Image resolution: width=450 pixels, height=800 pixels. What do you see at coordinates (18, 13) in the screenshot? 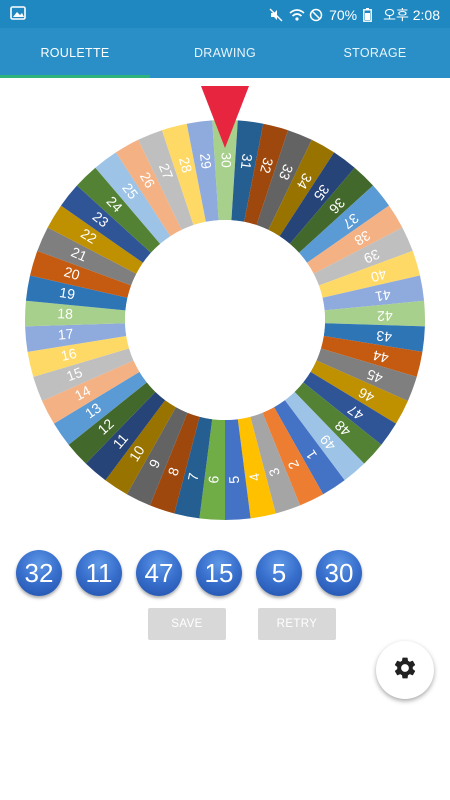
I see `image-icon` at bounding box center [18, 13].